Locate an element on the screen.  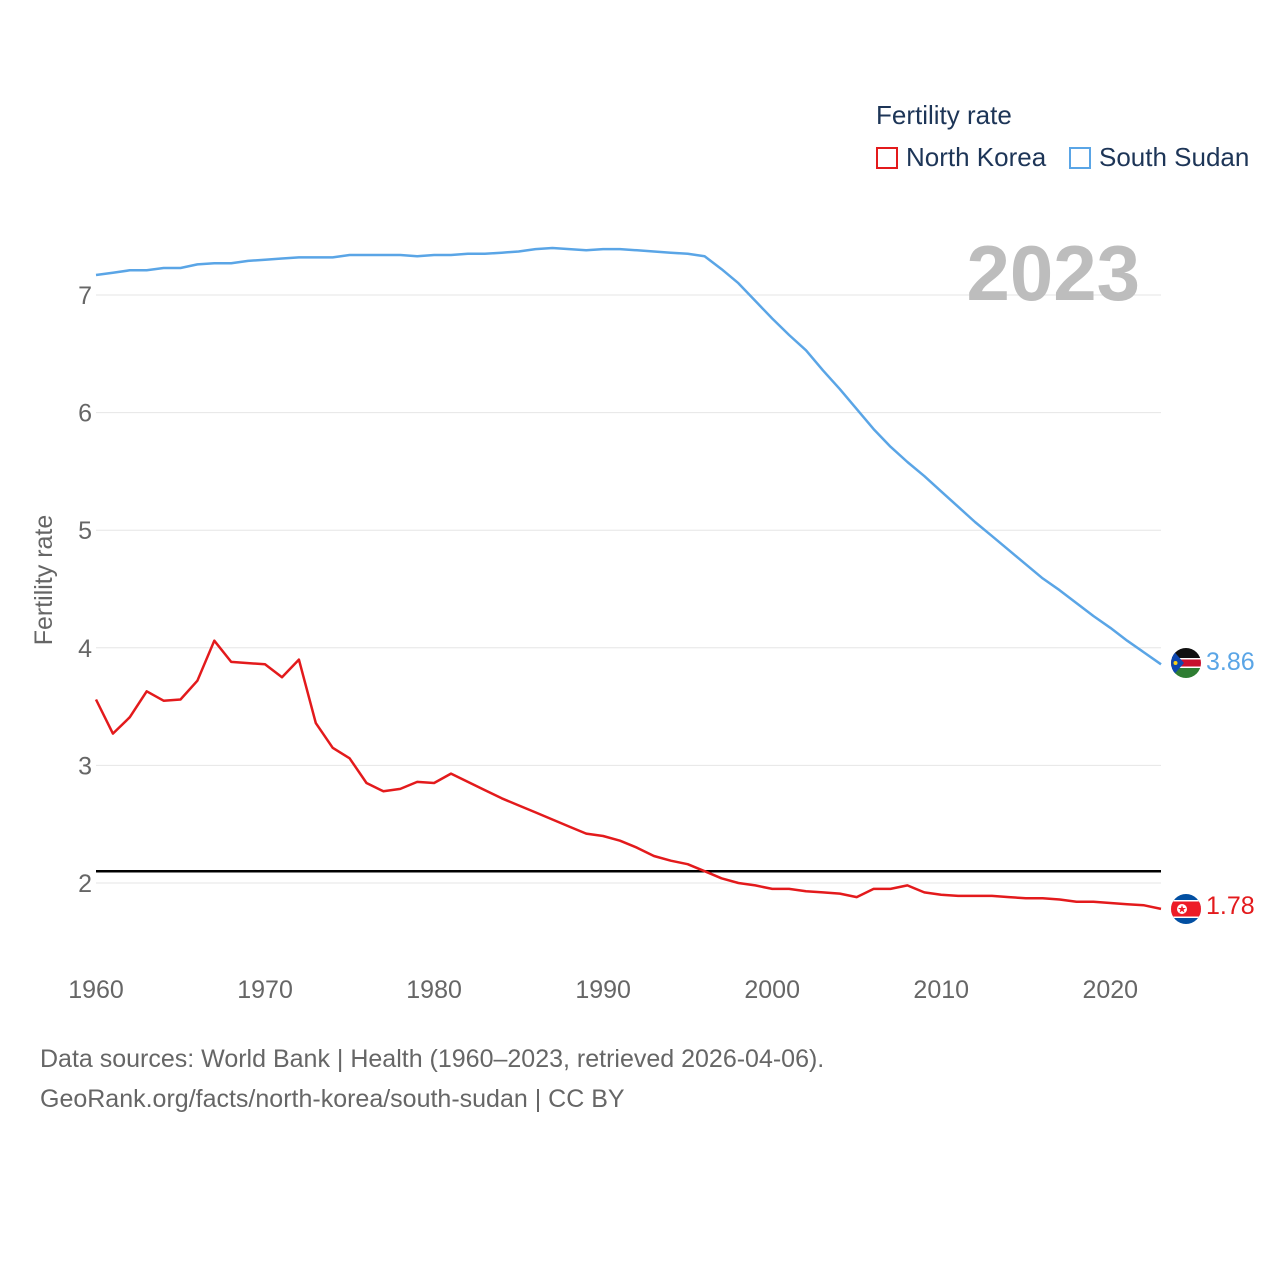
legend-title: Fertility rate is located at coordinates (944, 115).